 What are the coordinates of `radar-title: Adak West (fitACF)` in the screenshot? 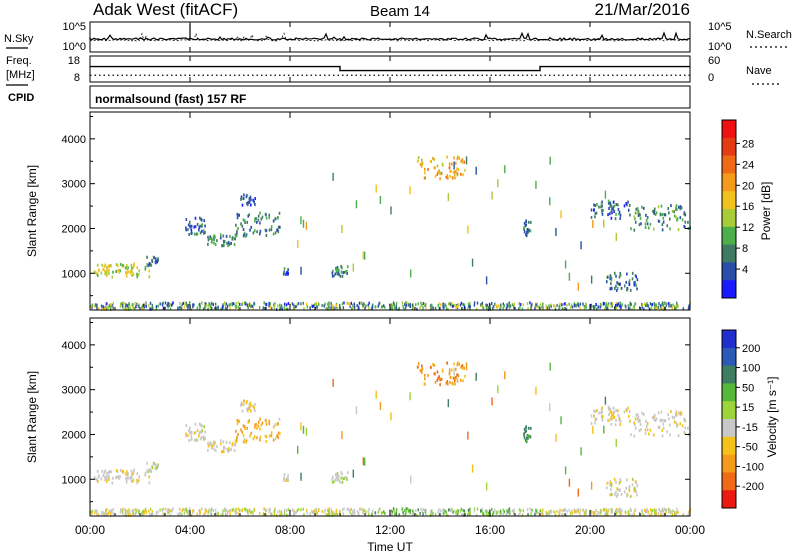 It's located at (165, 9).